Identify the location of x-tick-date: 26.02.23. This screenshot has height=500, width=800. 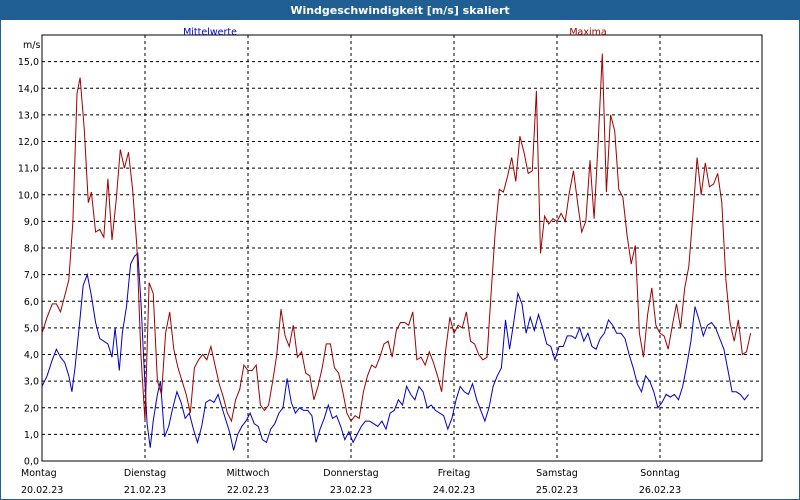
(660, 490).